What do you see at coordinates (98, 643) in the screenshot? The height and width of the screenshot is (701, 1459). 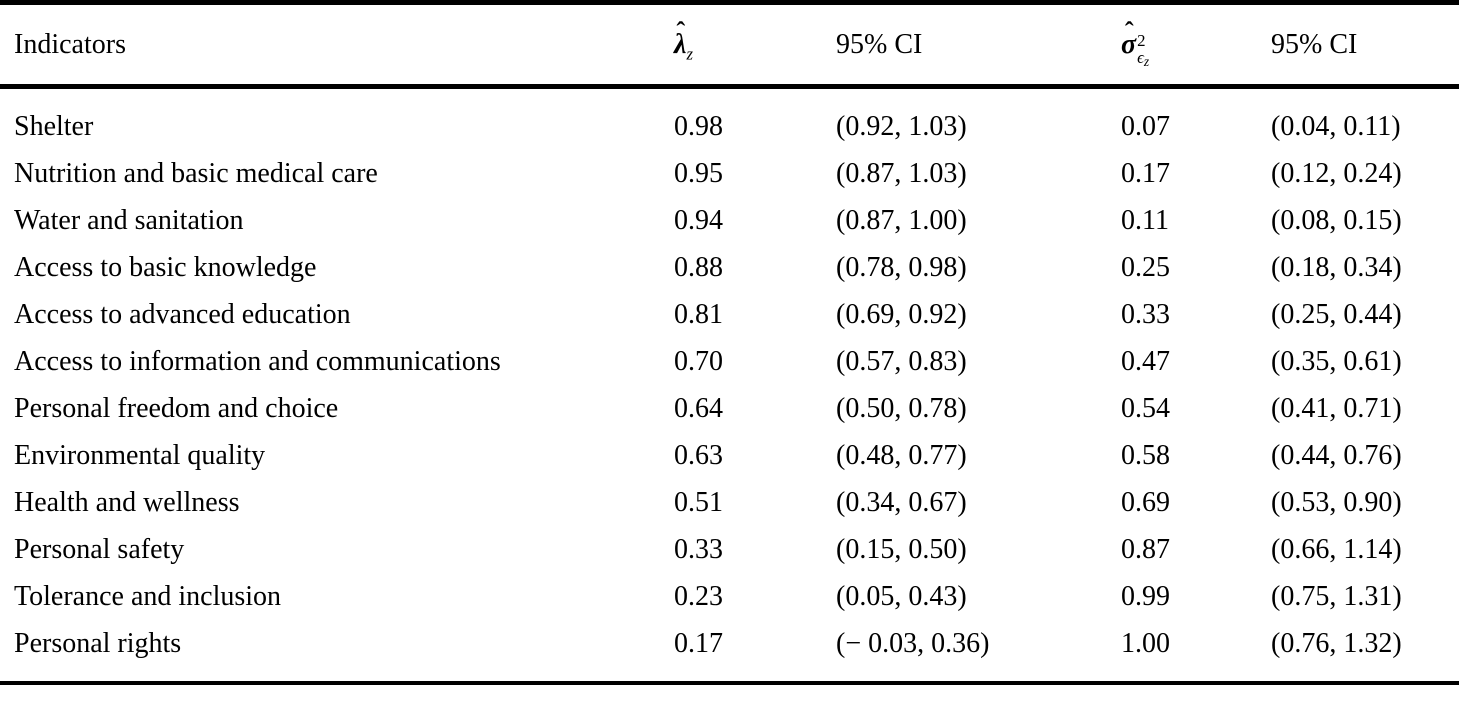 I see `cell-indicator: Personal rights` at bounding box center [98, 643].